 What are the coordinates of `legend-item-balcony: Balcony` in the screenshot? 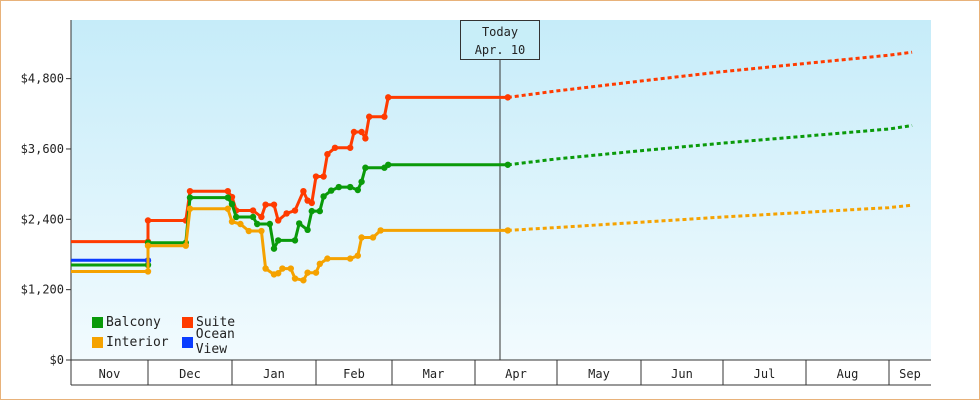 It's located at (137, 322).